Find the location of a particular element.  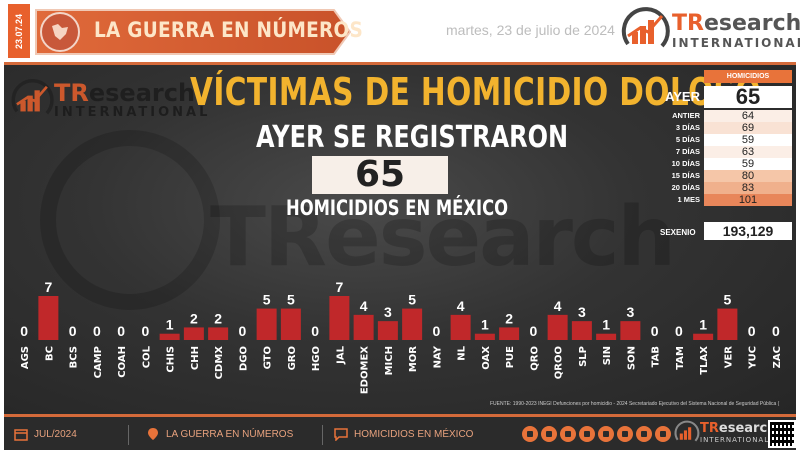

map-pin-icon is located at coordinates (153, 434).